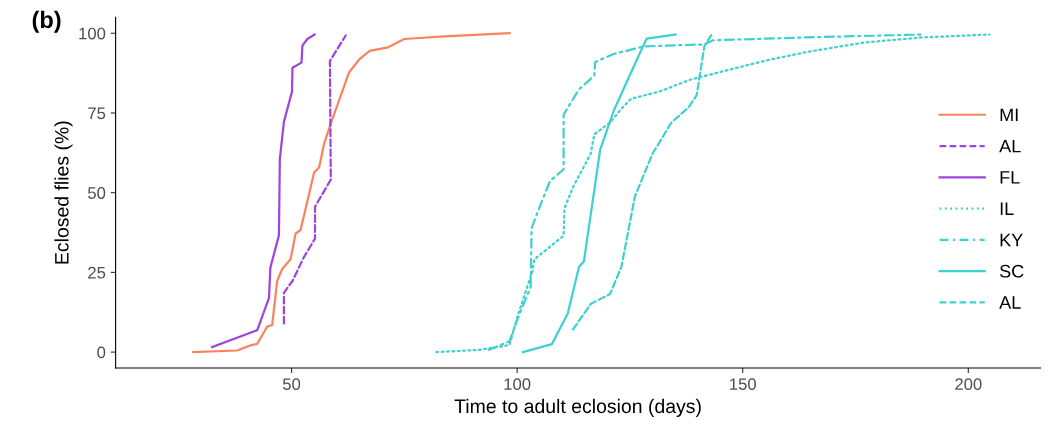  I want to click on x-tick-label: 200, so click(968, 384).